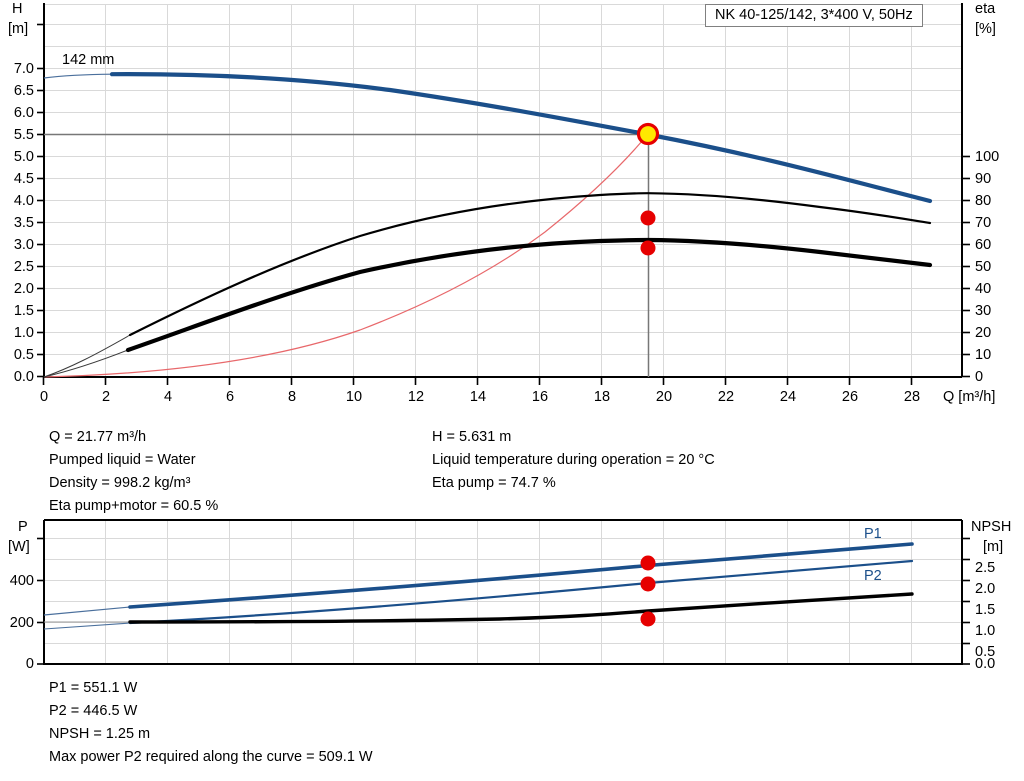 Image resolution: width=1024 pixels, height=781 pixels. What do you see at coordinates (648, 584) in the screenshot?
I see `p2-duty-marker` at bounding box center [648, 584].